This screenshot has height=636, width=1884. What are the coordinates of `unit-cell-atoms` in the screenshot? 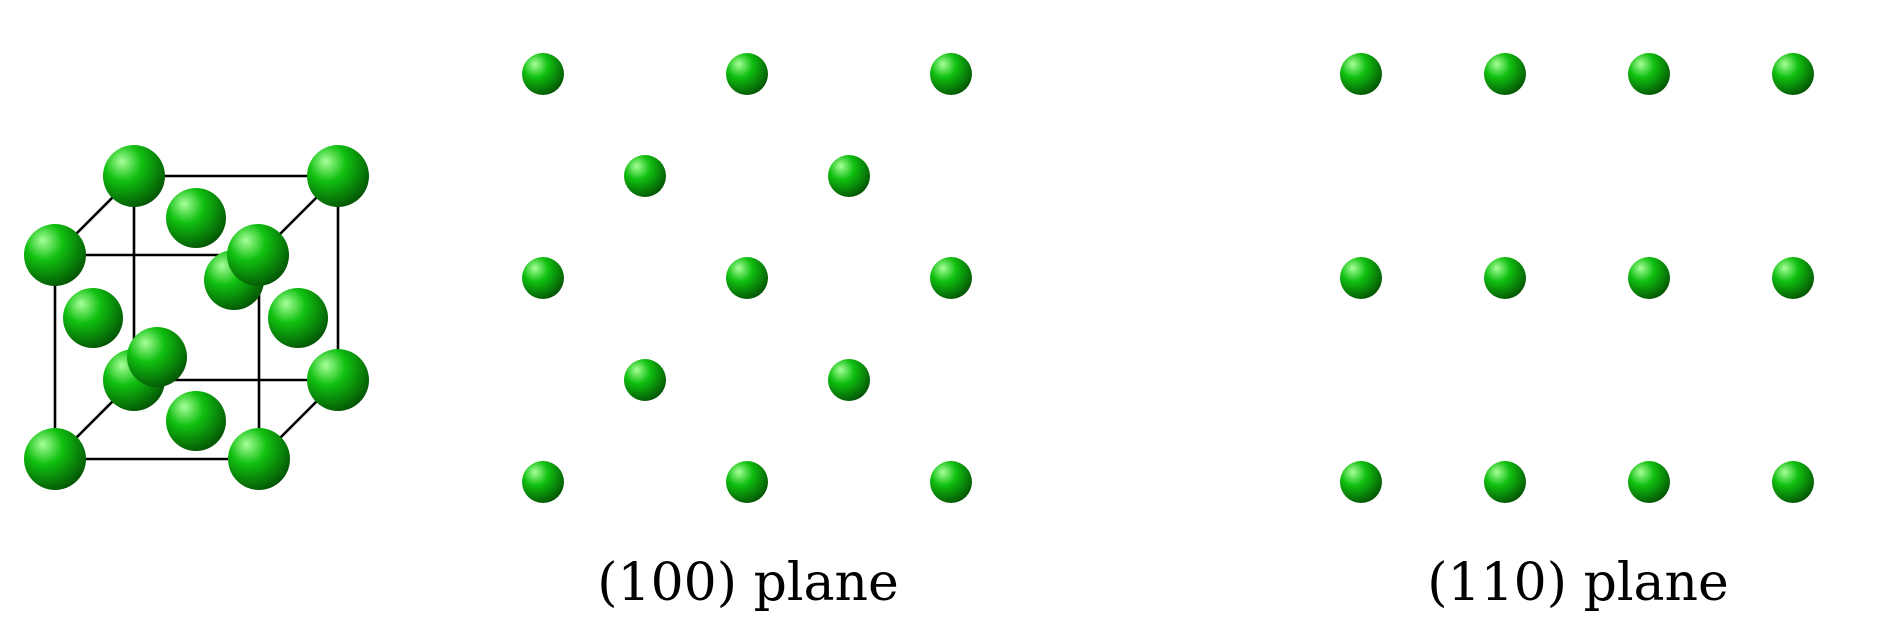 It's located at (196, 317).